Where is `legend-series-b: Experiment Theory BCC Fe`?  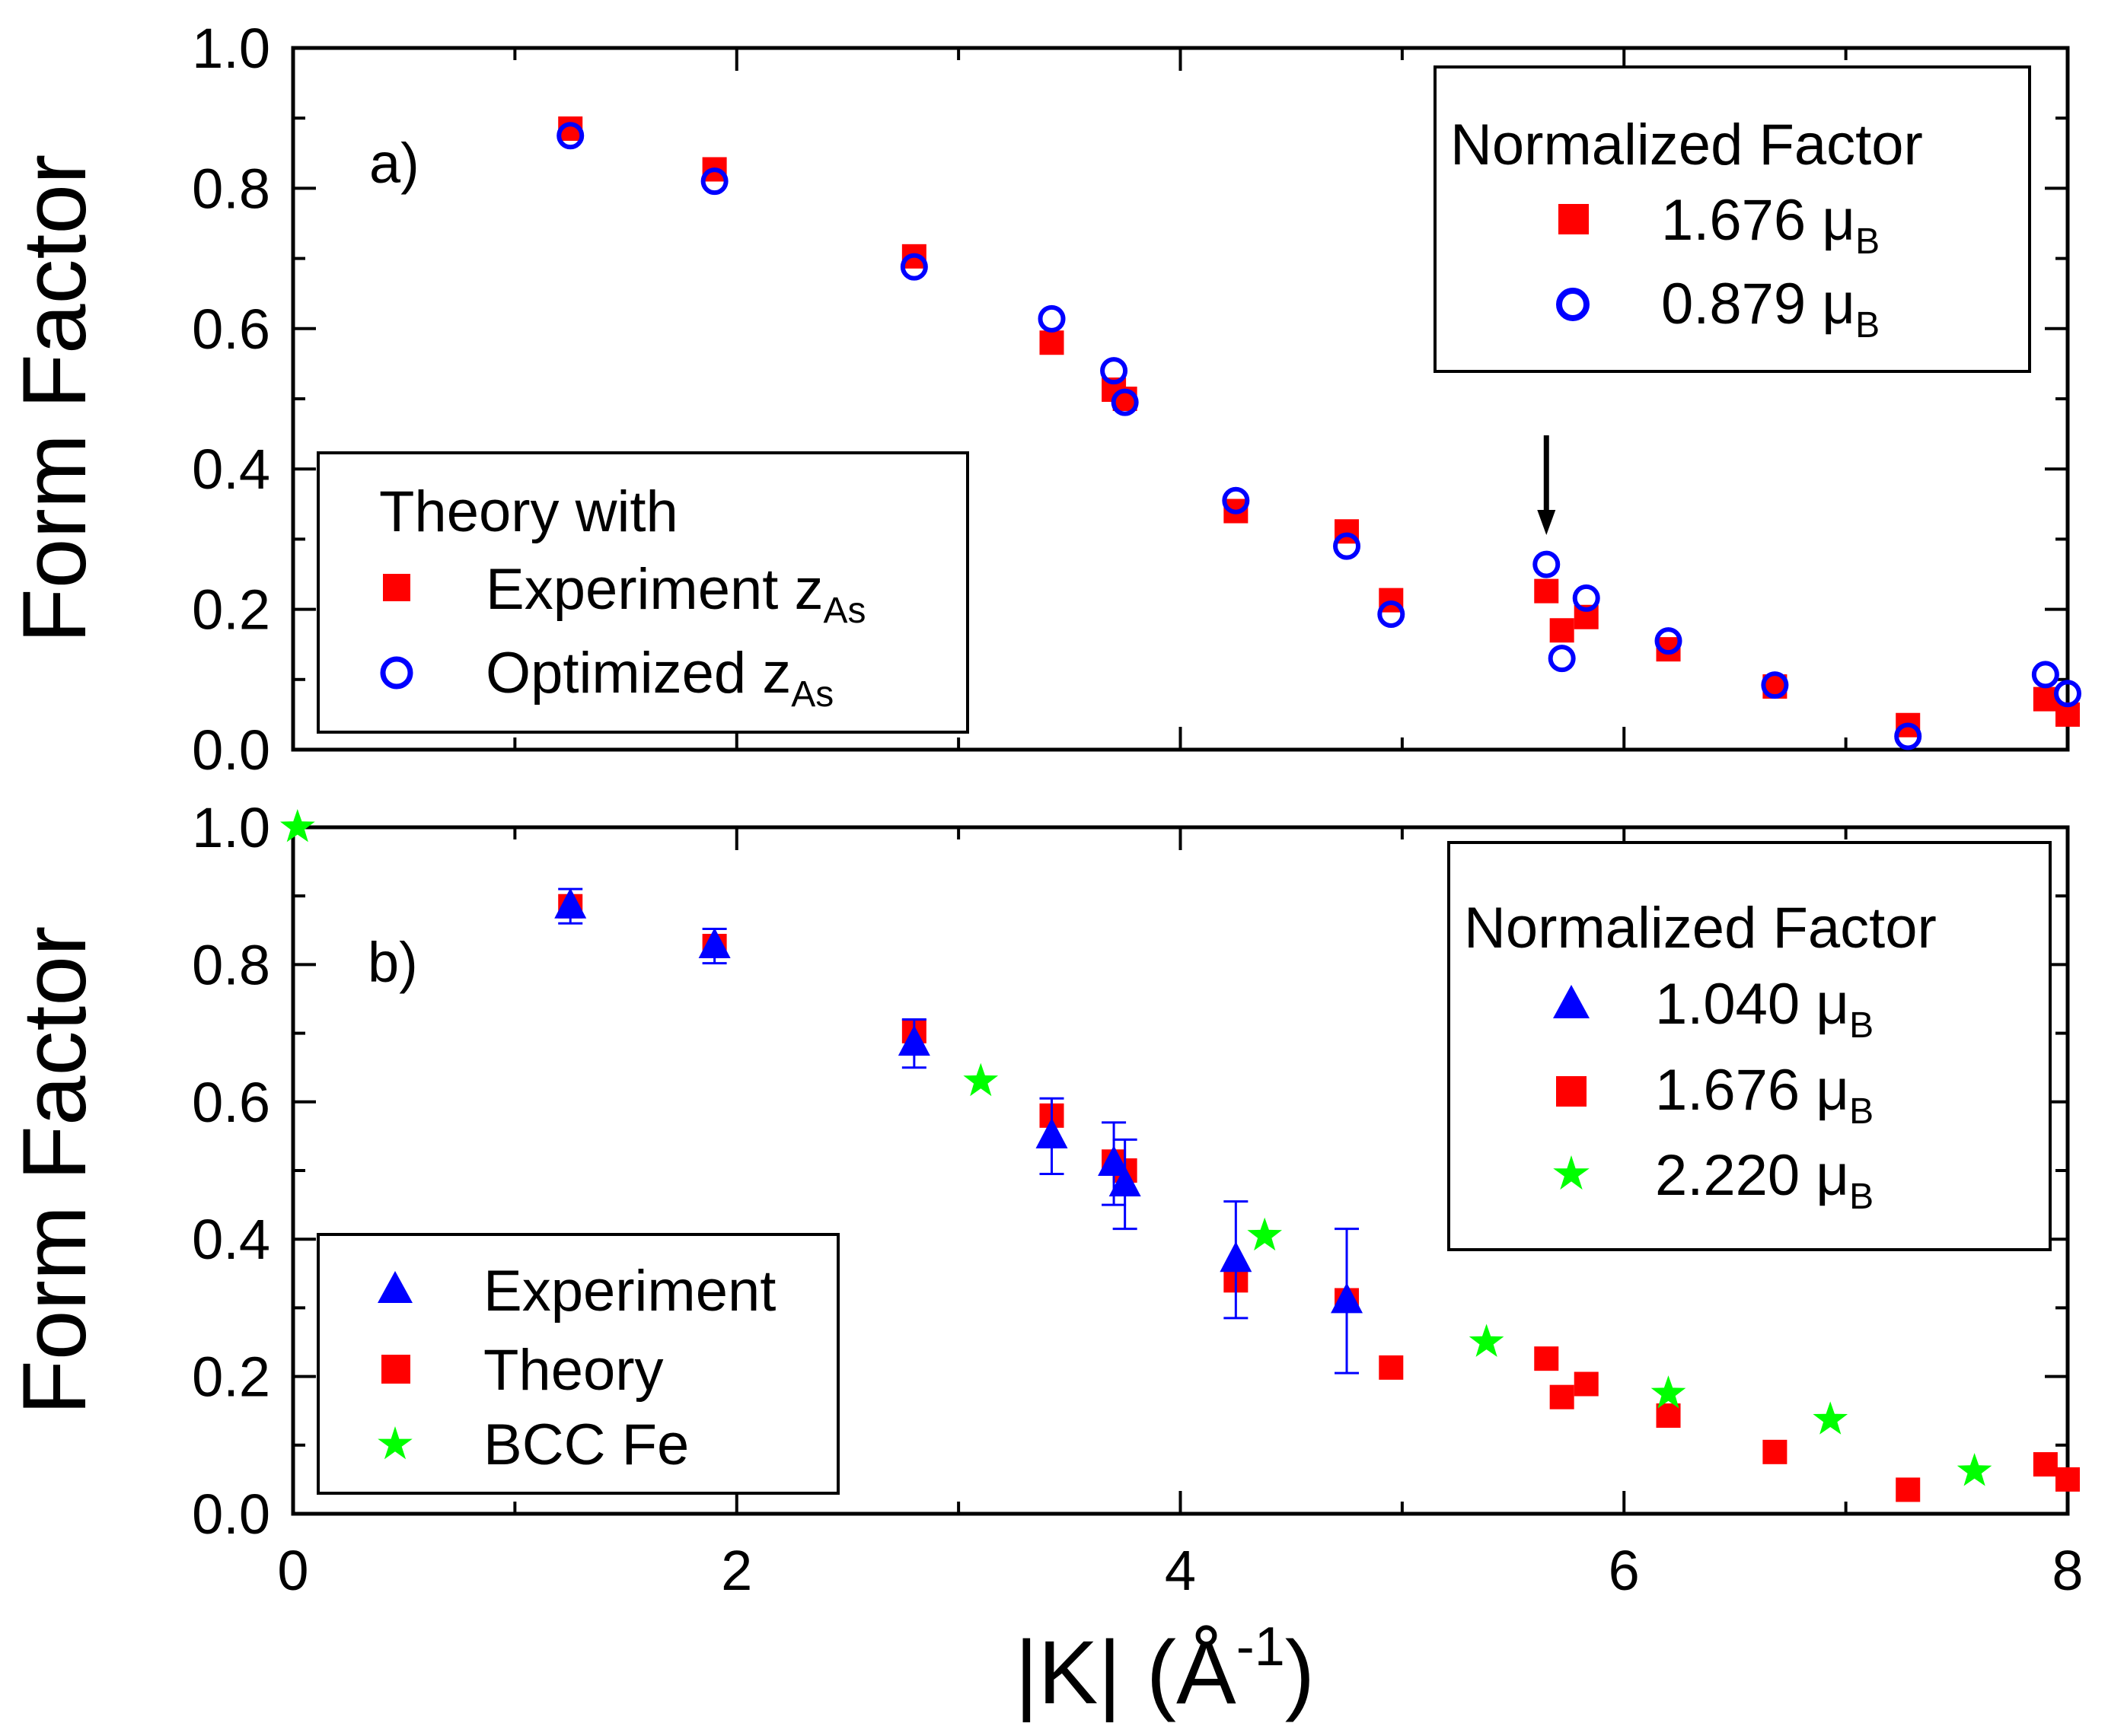 legend-series-b: Experiment Theory BCC Fe is located at coordinates (578, 1364).